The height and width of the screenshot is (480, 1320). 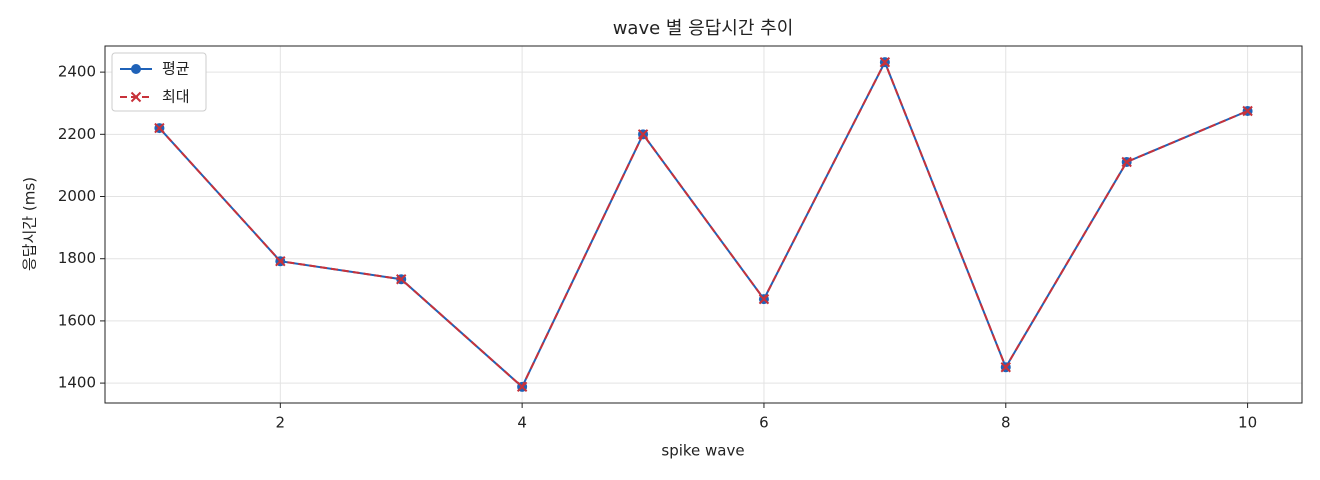 What do you see at coordinates (702, 451) in the screenshot?
I see `x-axis-label: spike wave` at bounding box center [702, 451].